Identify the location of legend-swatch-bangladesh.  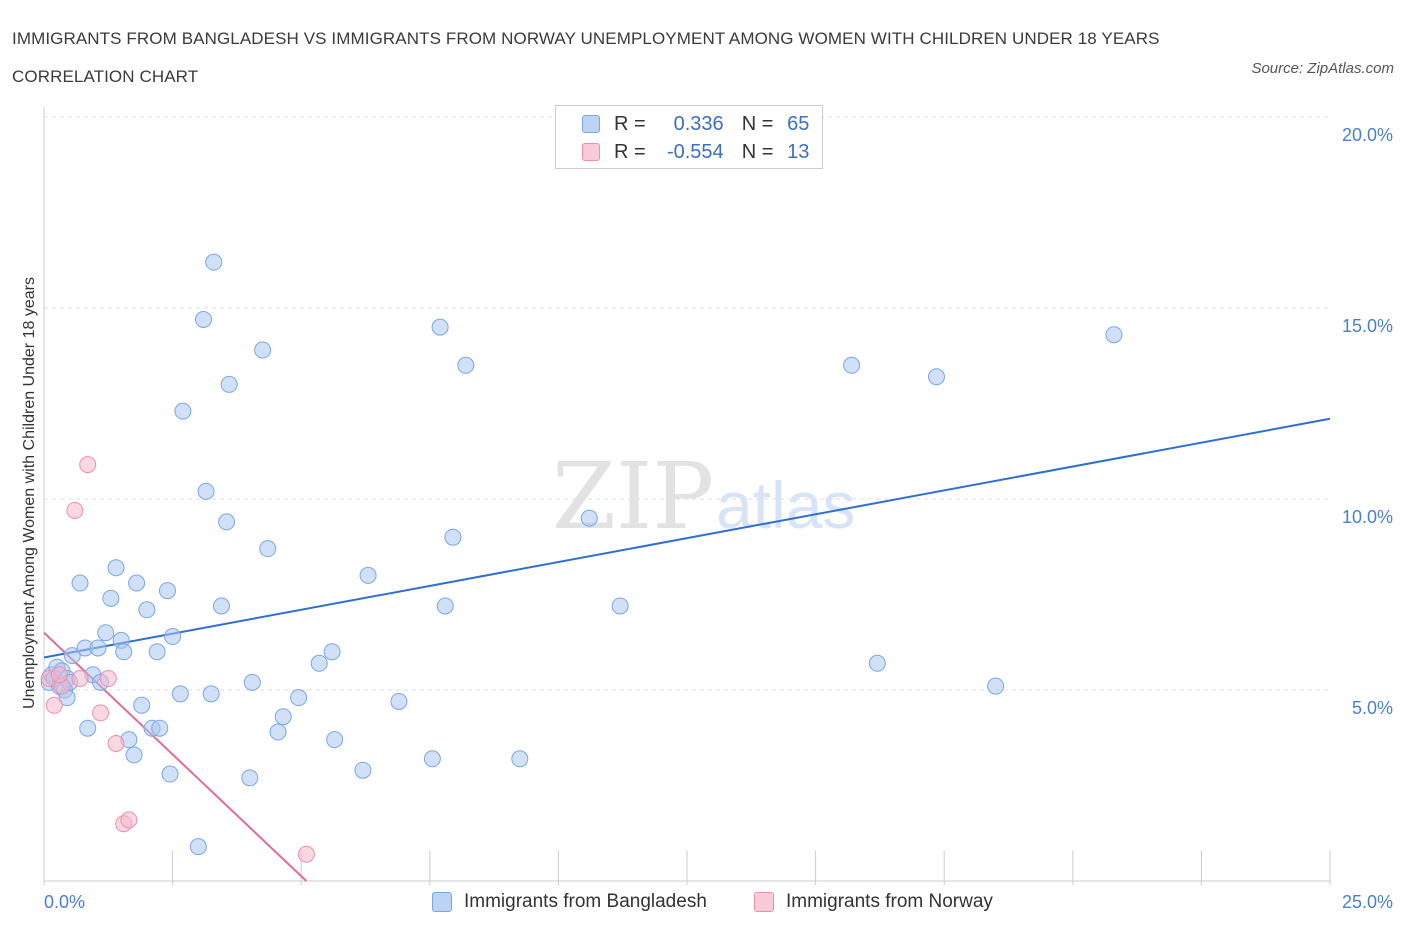
(591, 124).